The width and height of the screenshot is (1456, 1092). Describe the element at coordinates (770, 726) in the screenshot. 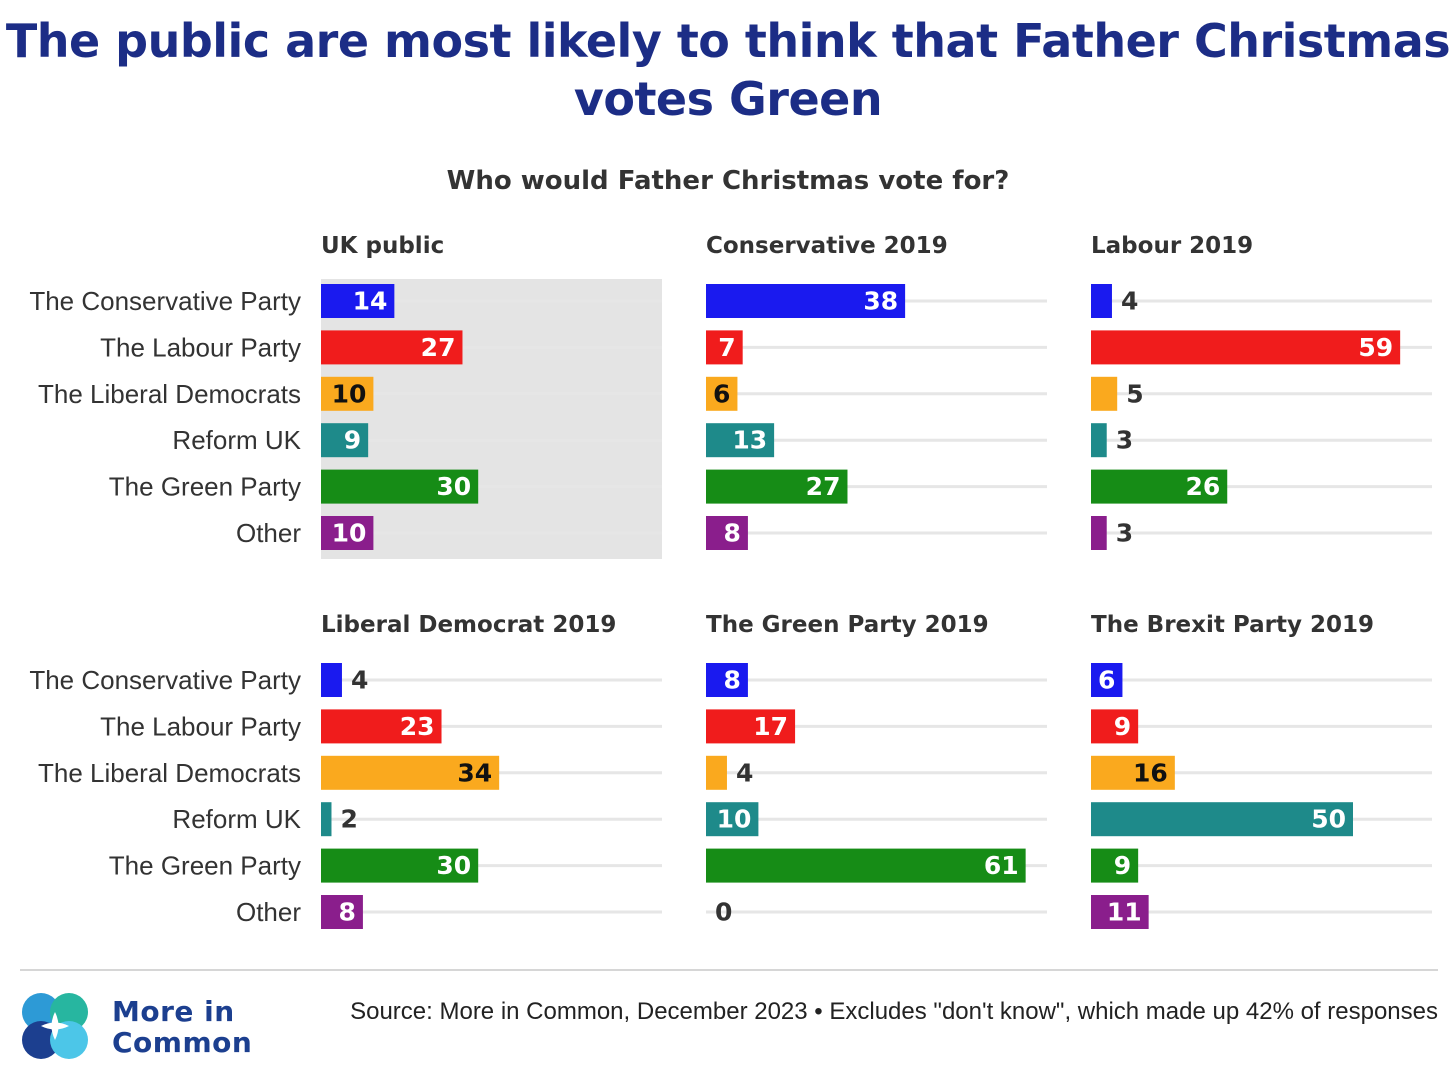

I see `value-label-the-green-party-2019-the-labour-party: 17` at that location.